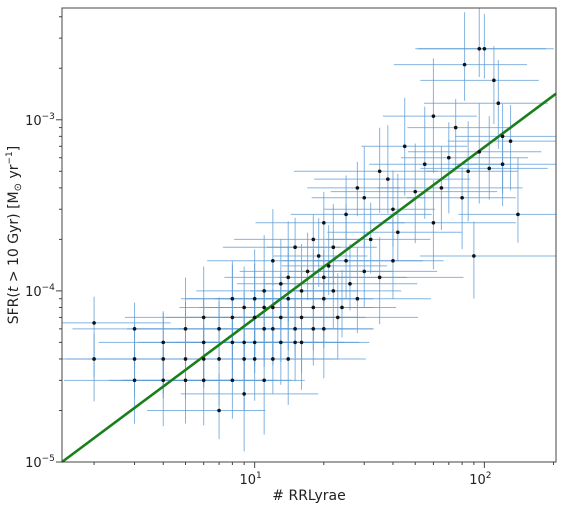  I want to click on x-tick-label: 10¹, so click(251, 479).